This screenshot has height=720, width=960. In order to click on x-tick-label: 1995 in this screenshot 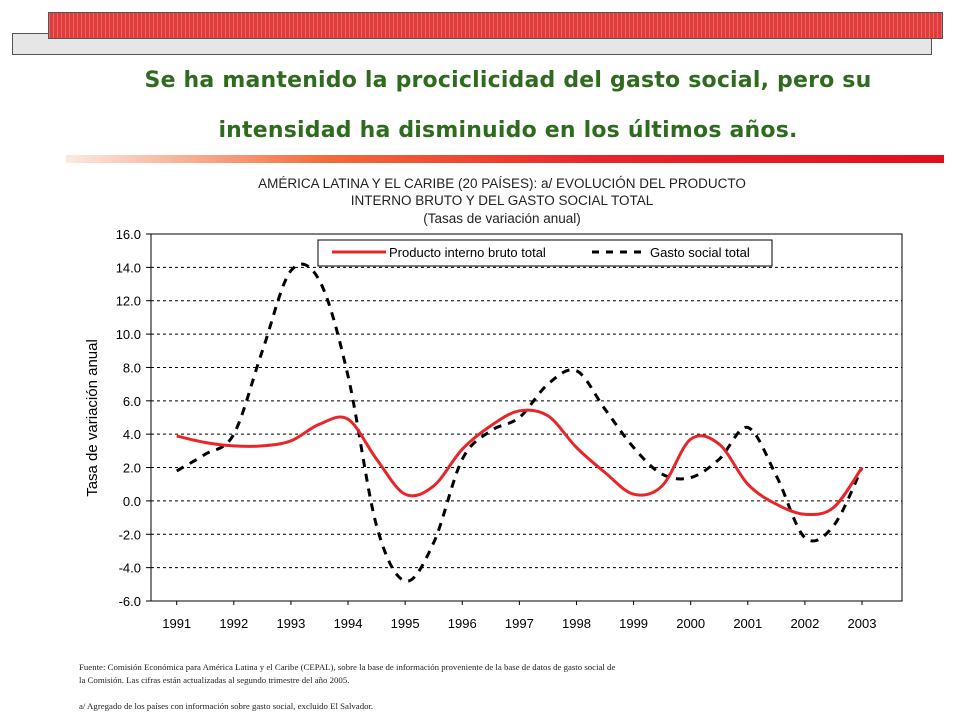, I will do `click(405, 623)`.